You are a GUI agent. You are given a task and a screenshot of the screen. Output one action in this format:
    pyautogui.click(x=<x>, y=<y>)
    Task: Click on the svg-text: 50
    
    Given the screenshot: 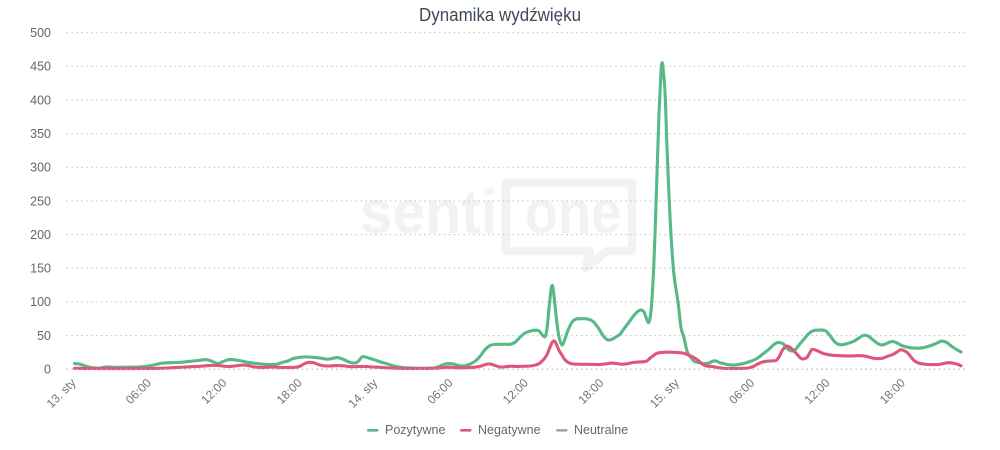 What is the action you would take?
    pyautogui.click(x=44, y=336)
    